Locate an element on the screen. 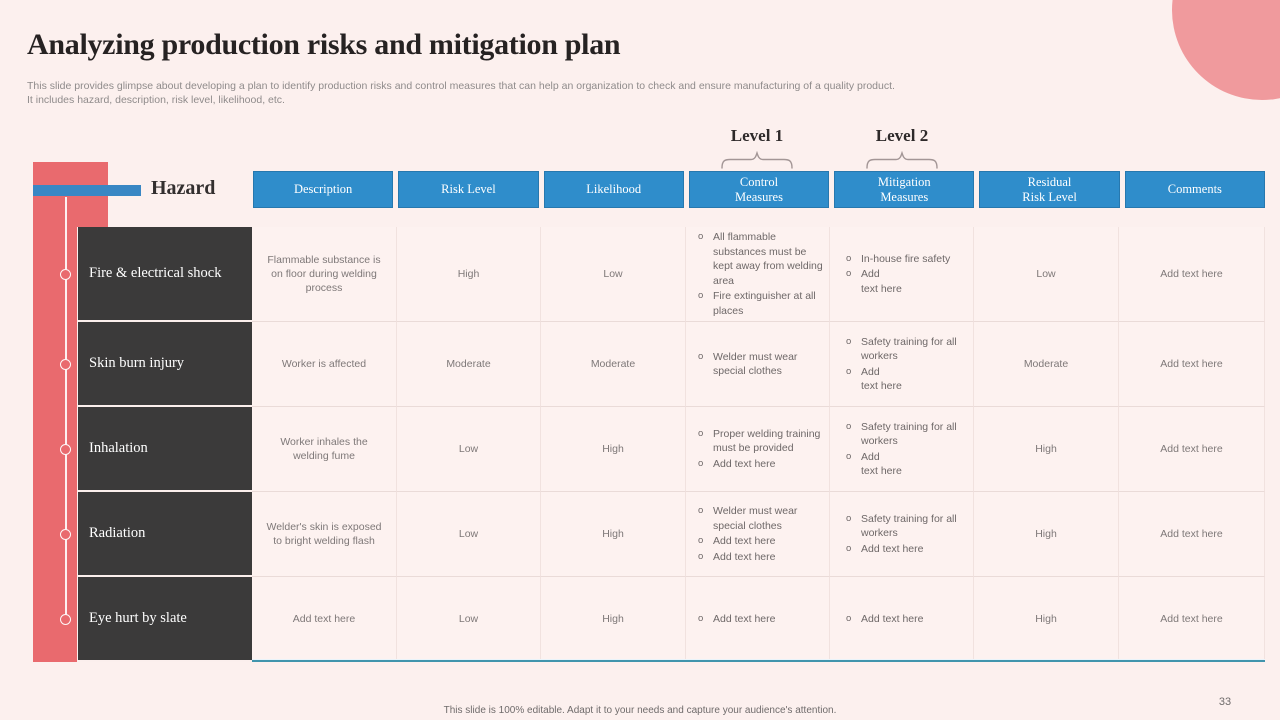 The width and height of the screenshot is (1280, 720). likelihood-text: High is located at coordinates (613, 534).